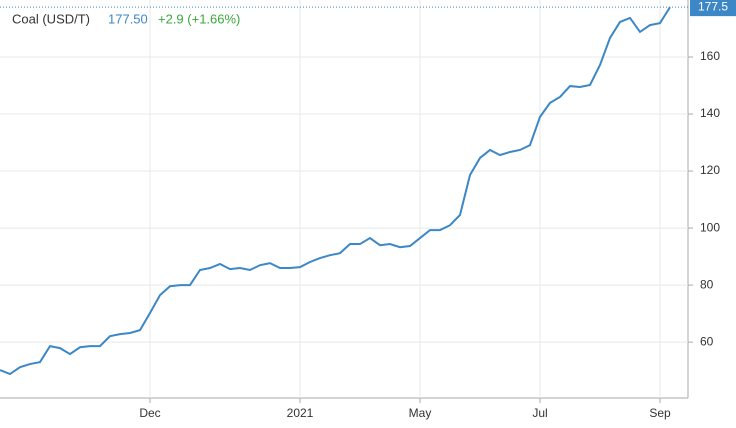  Describe the element at coordinates (539, 413) in the screenshot. I see `x-tick-label: Jul` at that location.